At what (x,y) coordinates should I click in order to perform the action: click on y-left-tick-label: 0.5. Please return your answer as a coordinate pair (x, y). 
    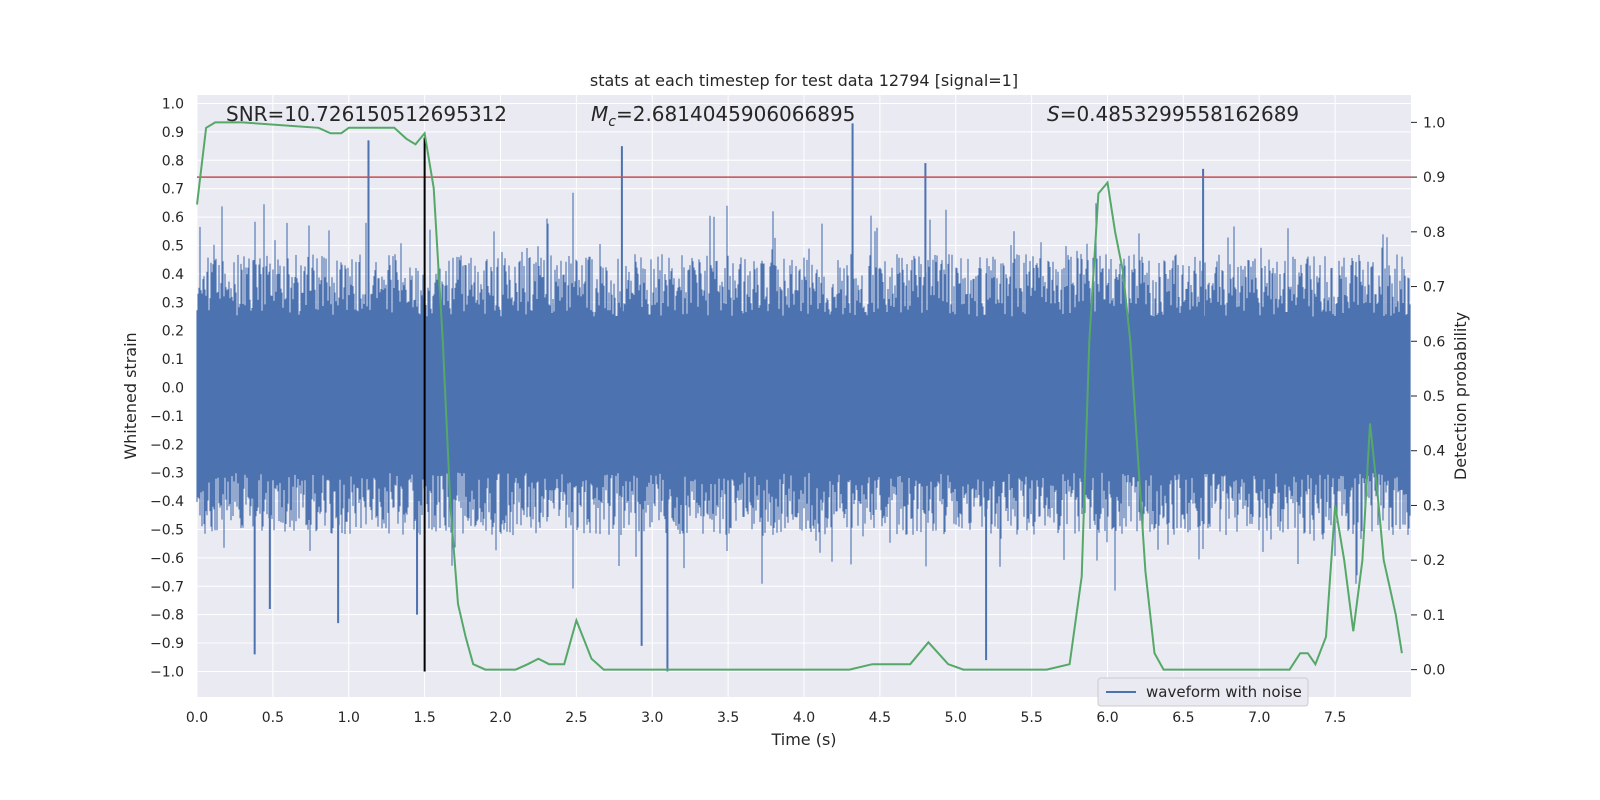
    Looking at the image, I should click on (173, 247).